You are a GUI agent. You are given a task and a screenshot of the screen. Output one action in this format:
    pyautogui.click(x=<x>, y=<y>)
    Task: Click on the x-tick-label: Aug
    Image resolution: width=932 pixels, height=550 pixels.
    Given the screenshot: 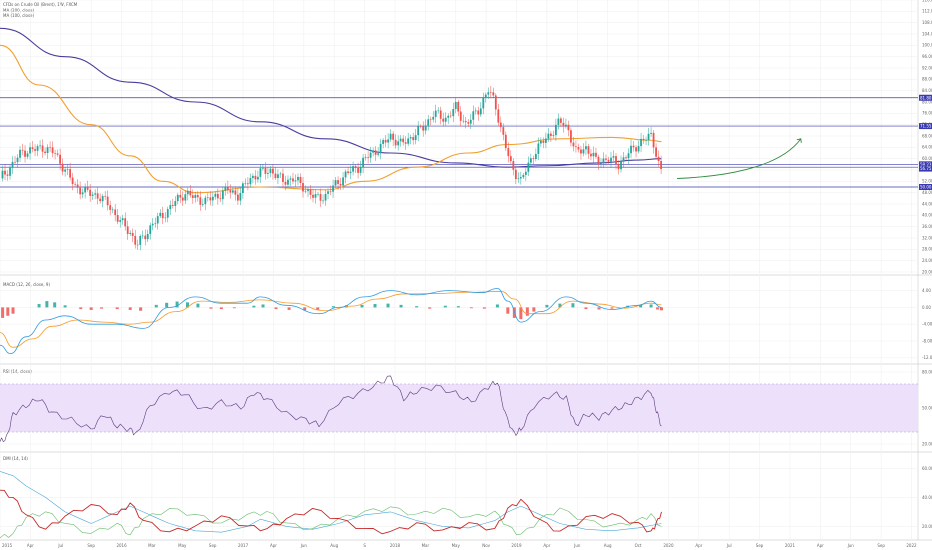 What is the action you would take?
    pyautogui.click(x=334, y=545)
    